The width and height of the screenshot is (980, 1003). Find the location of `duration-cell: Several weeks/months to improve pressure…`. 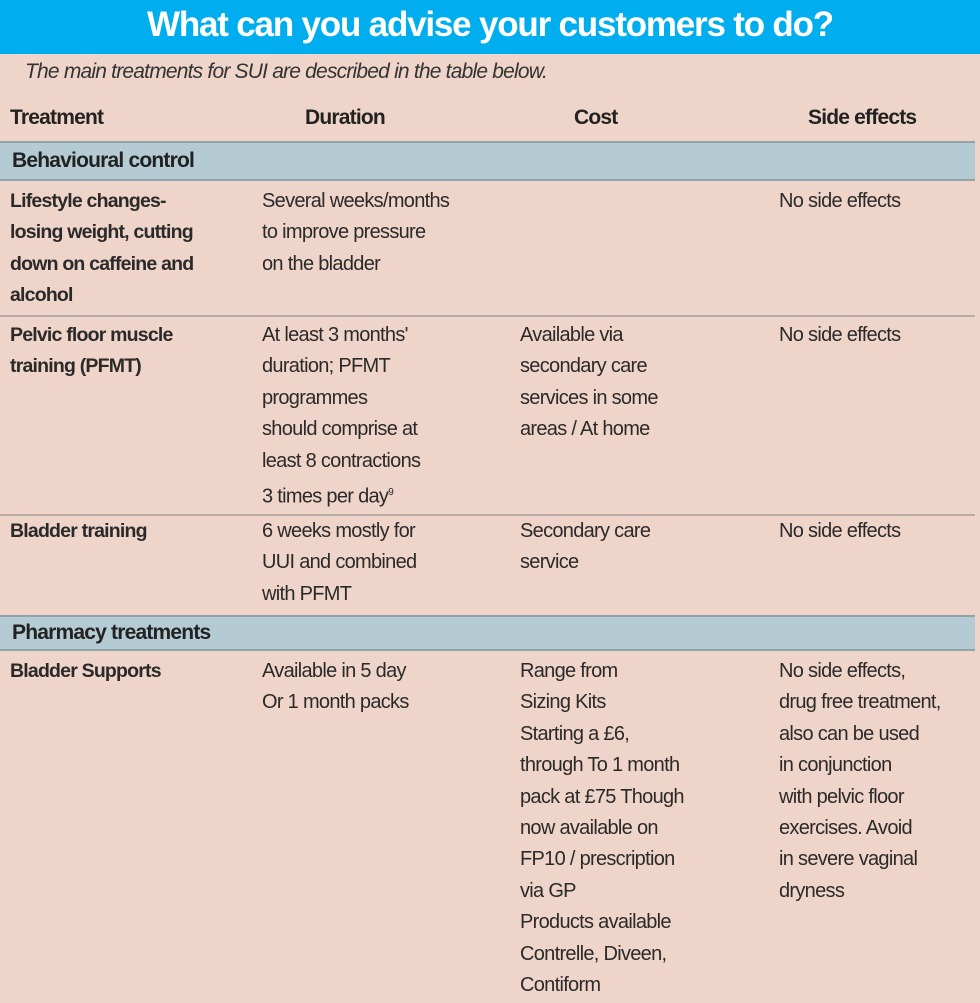

duration-cell: Several weeks/months to improve pressure… is located at coordinates (356, 232).